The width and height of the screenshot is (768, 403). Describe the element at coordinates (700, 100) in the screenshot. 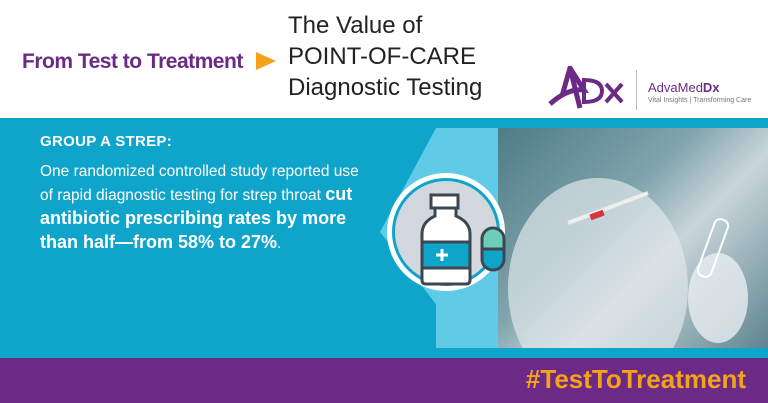

I see `brand-subtitle: Vital Insights | Transforming Care` at that location.